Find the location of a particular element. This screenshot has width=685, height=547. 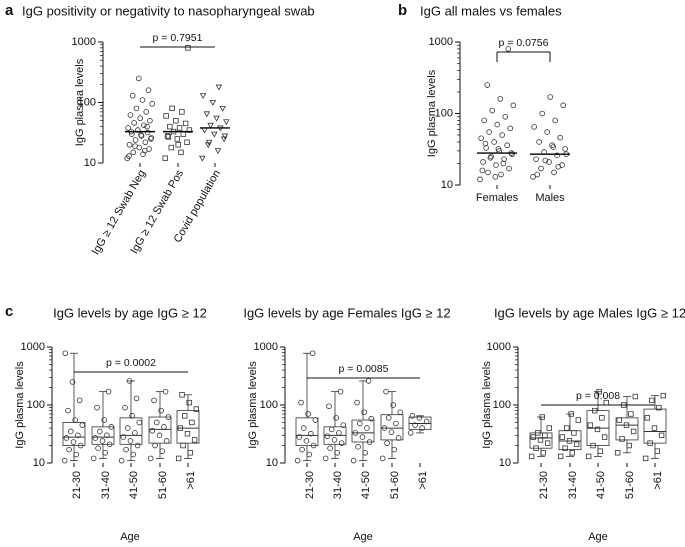

y-axis-label: IgG plasma levels is located at coordinates (20, 405).